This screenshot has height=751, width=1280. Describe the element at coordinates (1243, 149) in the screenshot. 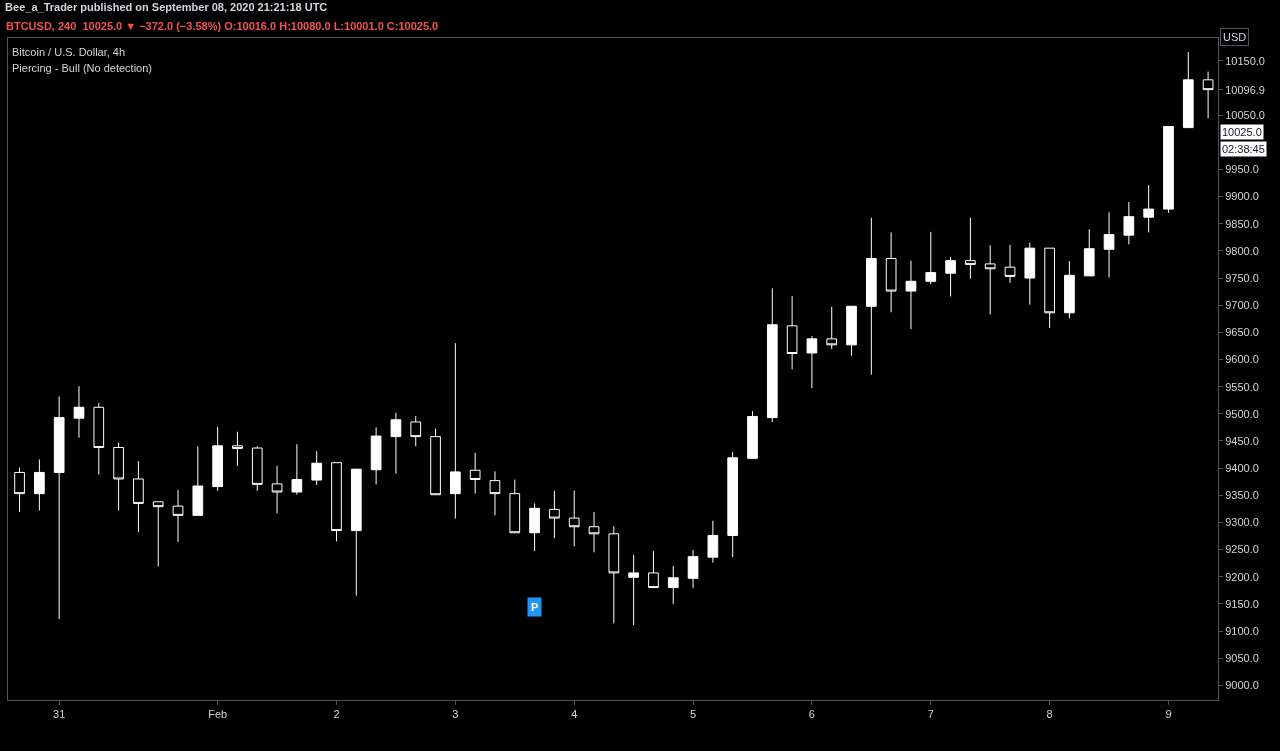

I see `text: 02:38:45` at that location.